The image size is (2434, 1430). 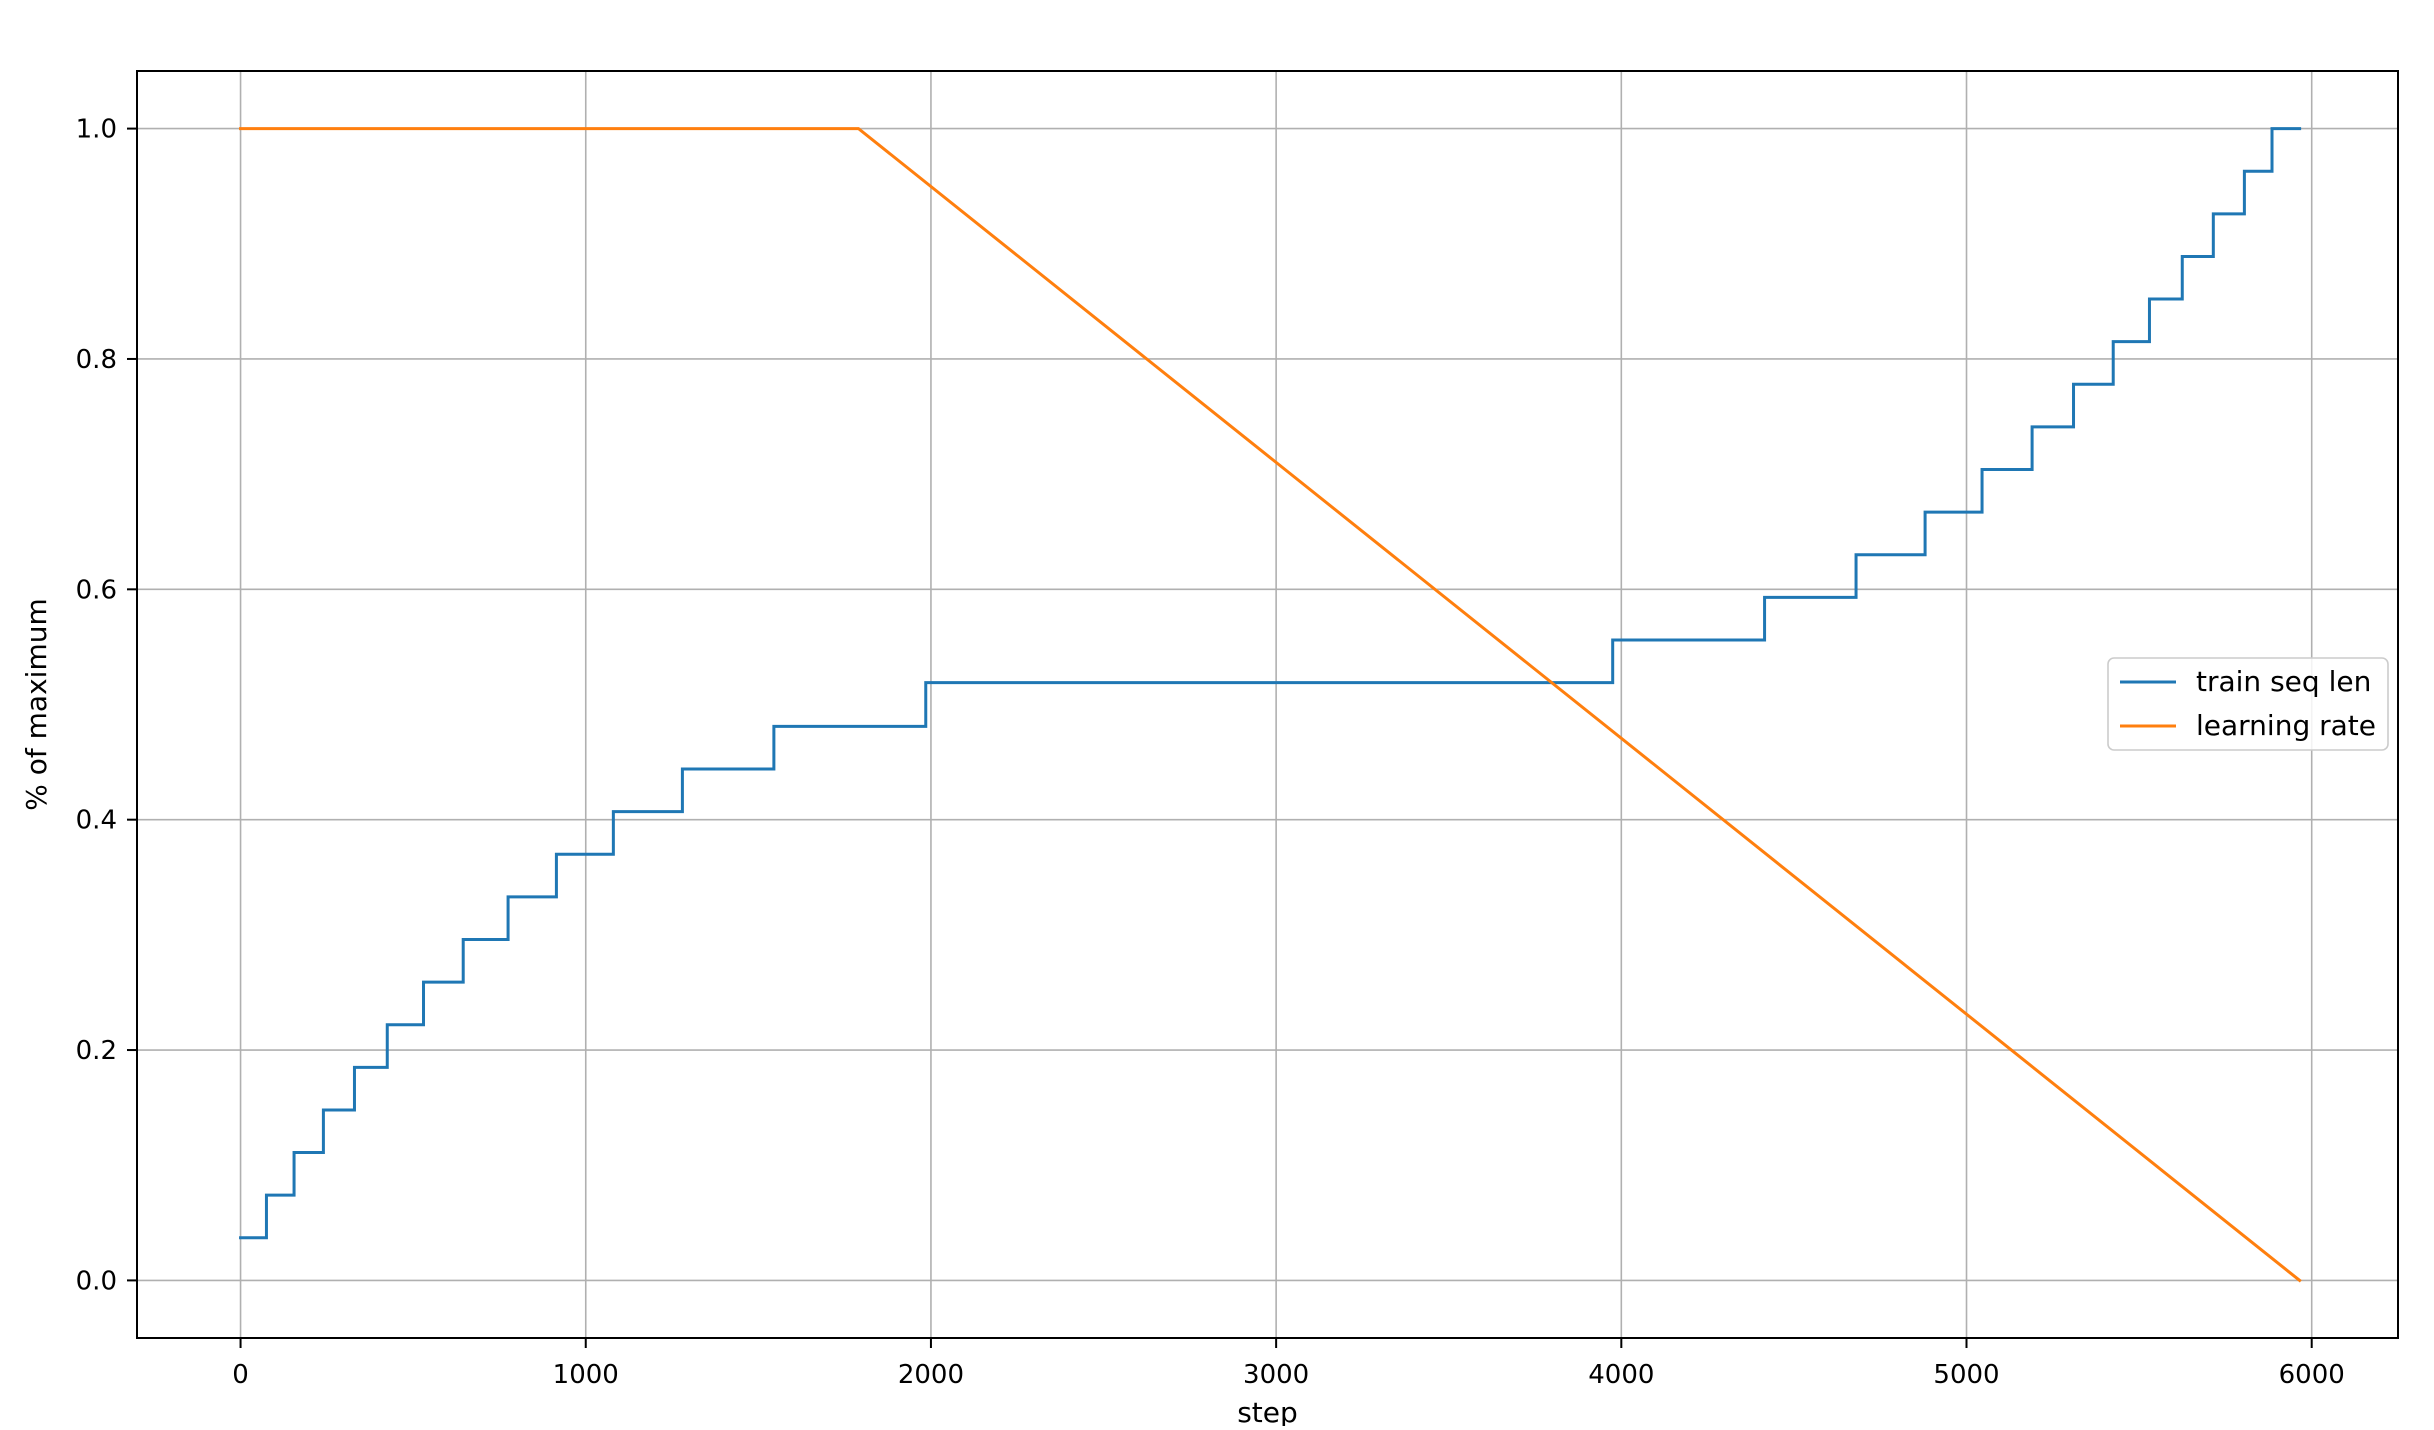 I want to click on x-tick-label: 1000, so click(x=586, y=1375).